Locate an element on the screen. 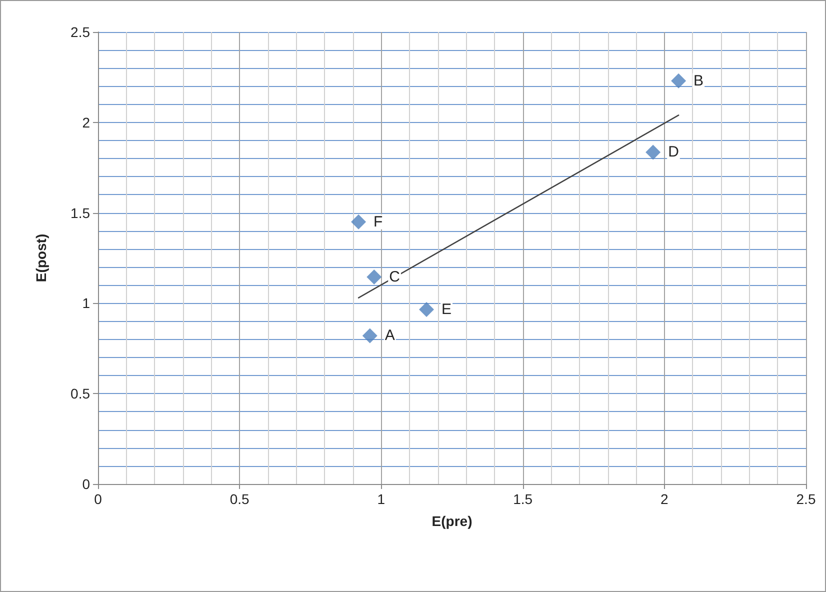 This screenshot has height=592, width=826. y-tick-label: 0 is located at coordinates (86, 484).